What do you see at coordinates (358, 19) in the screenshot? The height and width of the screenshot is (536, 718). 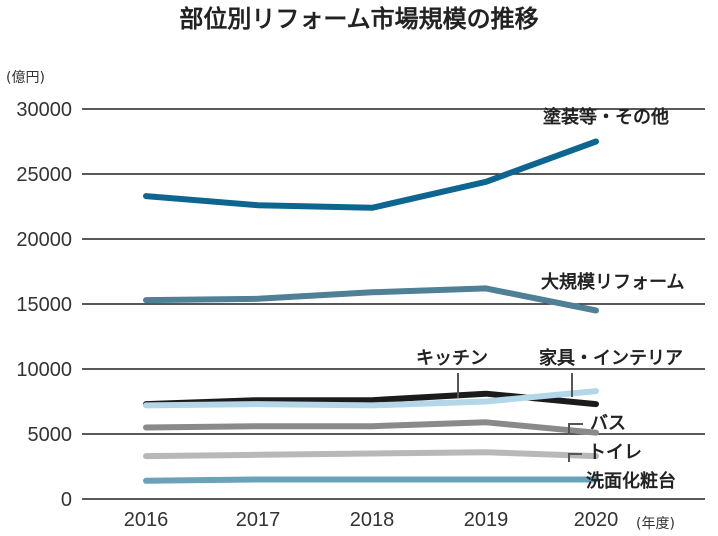 I see `chart-title: 部位別リフォーム市場規模の推移` at bounding box center [358, 19].